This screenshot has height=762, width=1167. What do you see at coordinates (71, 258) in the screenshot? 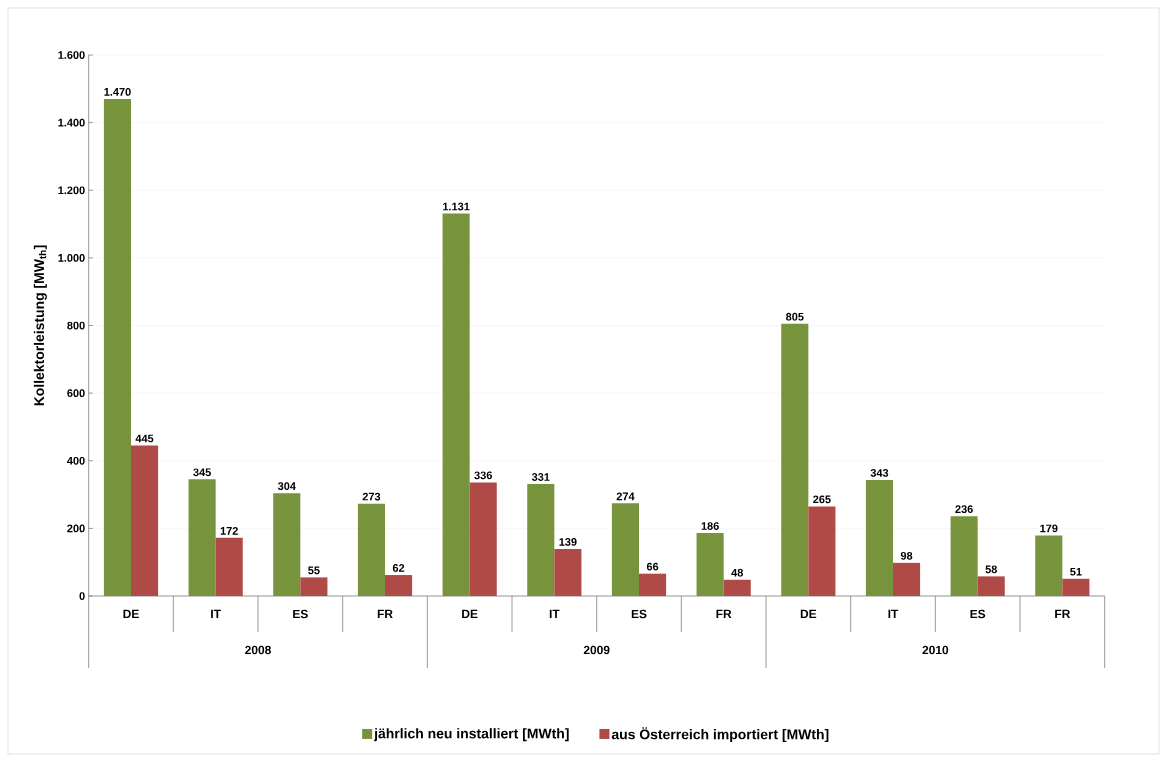
I see `y-tick-label: 1.000` at bounding box center [71, 258].